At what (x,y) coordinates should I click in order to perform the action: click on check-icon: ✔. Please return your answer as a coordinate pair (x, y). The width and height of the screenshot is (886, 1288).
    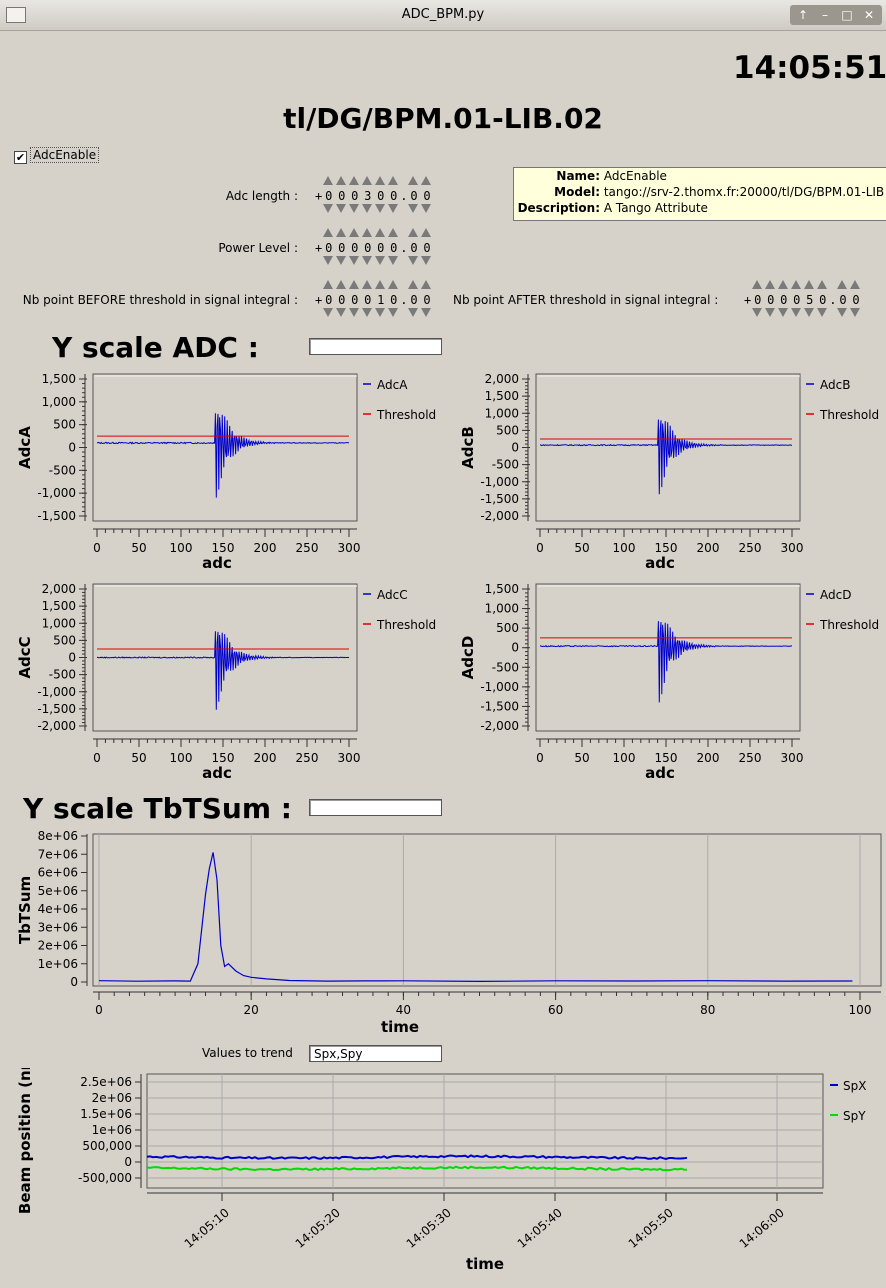
    Looking at the image, I should click on (20, 157).